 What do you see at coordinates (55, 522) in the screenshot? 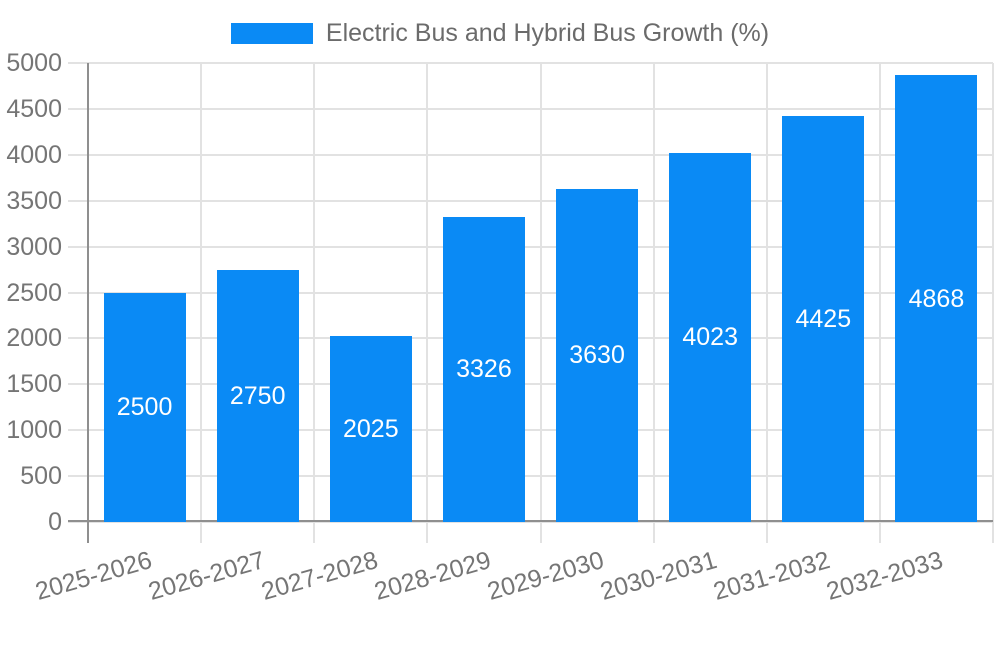
I see `y-tick-label: 0` at bounding box center [55, 522].